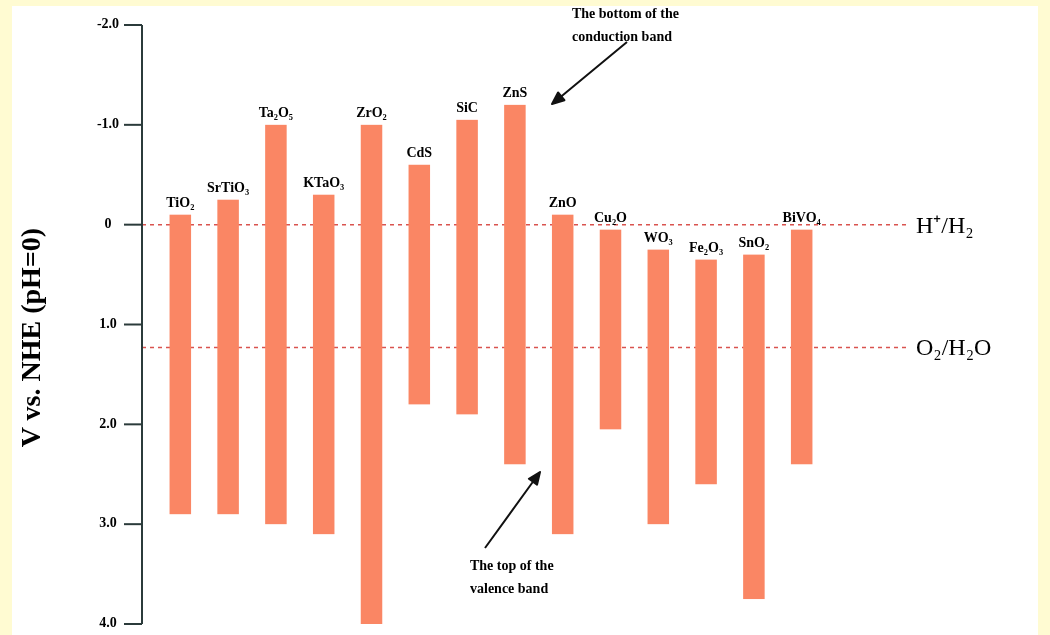  Describe the element at coordinates (108, 24) in the screenshot. I see `y-tick-label: -2.0` at that location.